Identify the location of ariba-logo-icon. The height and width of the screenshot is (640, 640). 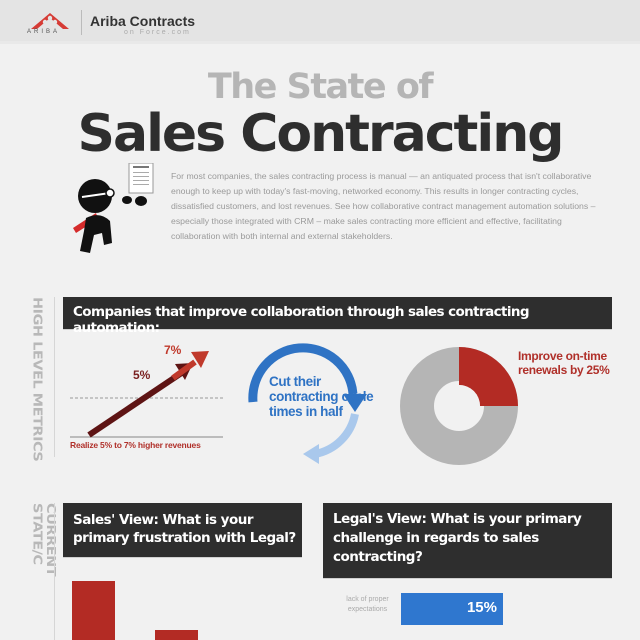
(50, 21).